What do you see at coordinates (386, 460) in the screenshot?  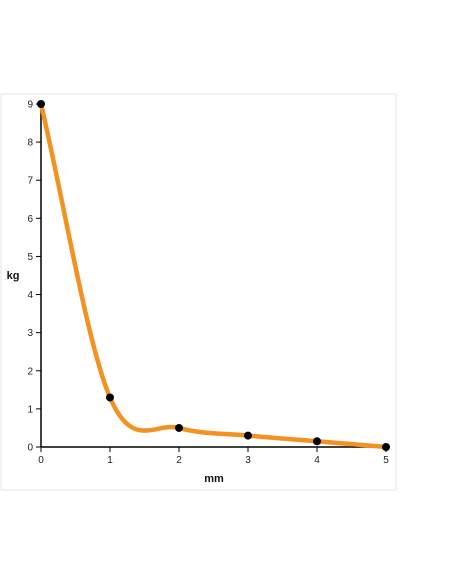 I see `x-tick-label: 5` at bounding box center [386, 460].